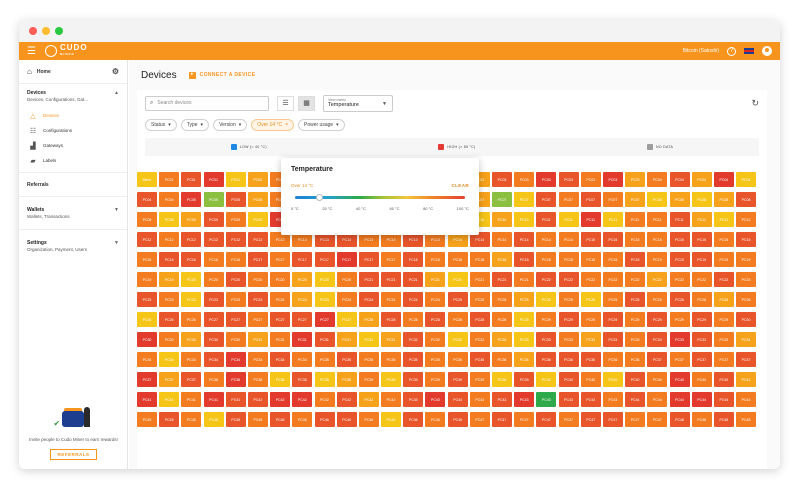 This screenshot has height=489, width=800. I want to click on device-tile: PC38, so click(324, 379).